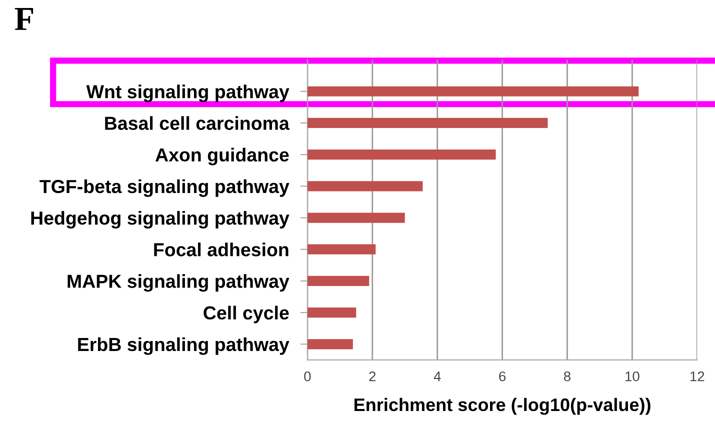 The width and height of the screenshot is (715, 427). I want to click on y-tick-label: Focal adhesion, so click(221, 249).